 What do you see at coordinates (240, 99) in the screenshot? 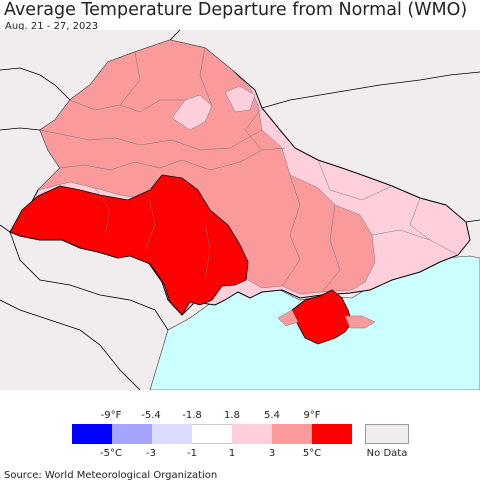
I see `region-bin-1-3-northeast` at bounding box center [240, 99].